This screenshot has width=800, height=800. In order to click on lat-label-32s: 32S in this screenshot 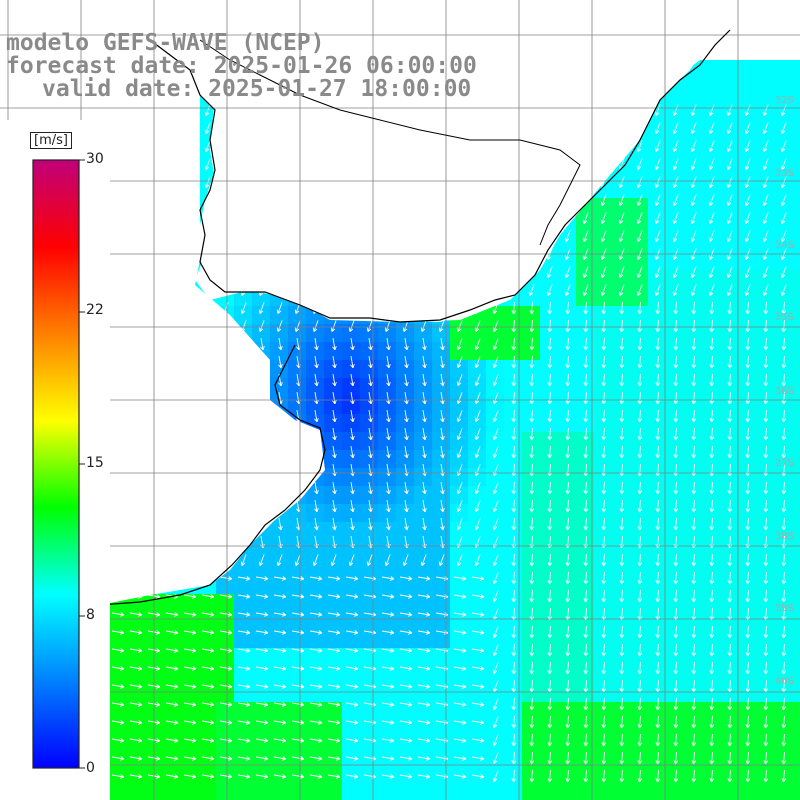, I will do `click(784, 100)`.